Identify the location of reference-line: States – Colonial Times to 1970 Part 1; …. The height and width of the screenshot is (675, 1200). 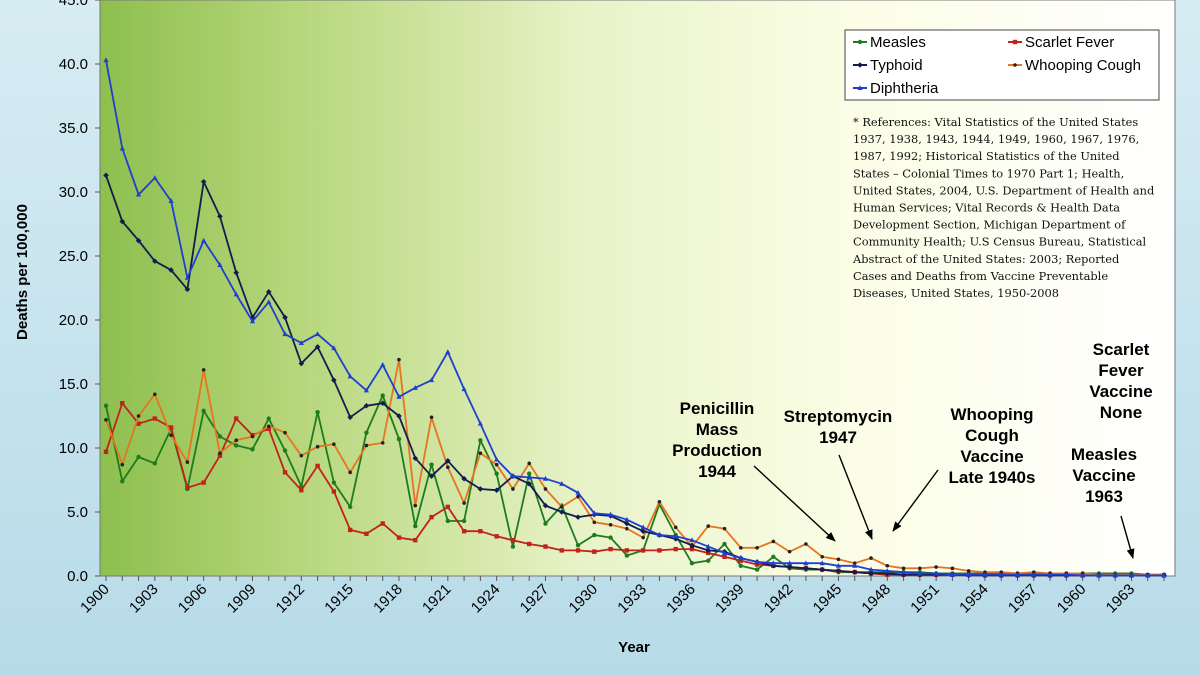
(988, 173).